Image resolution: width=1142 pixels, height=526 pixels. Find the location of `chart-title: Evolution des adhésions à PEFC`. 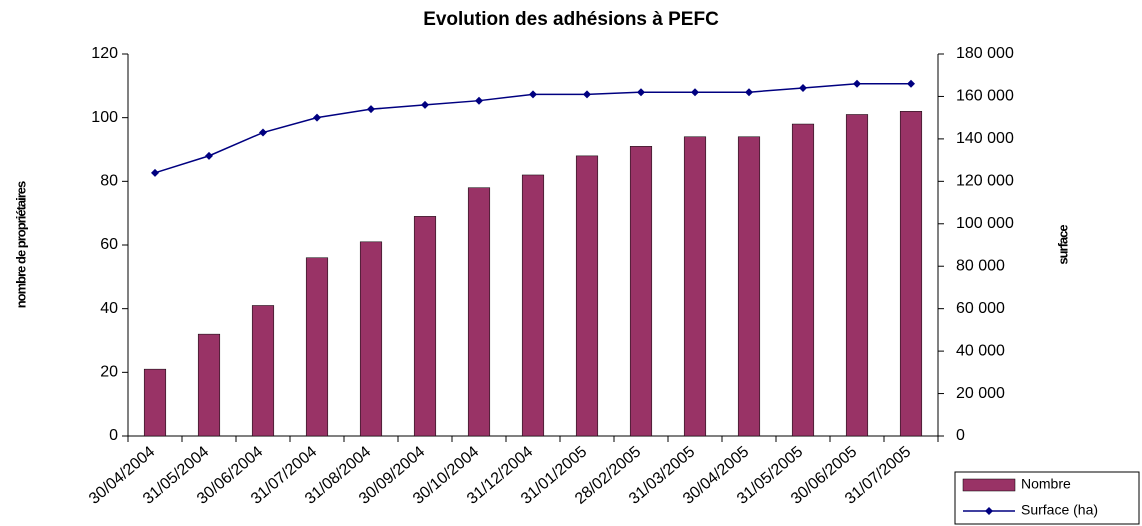

chart-title: Evolution des adhésions à PEFC is located at coordinates (571, 19).